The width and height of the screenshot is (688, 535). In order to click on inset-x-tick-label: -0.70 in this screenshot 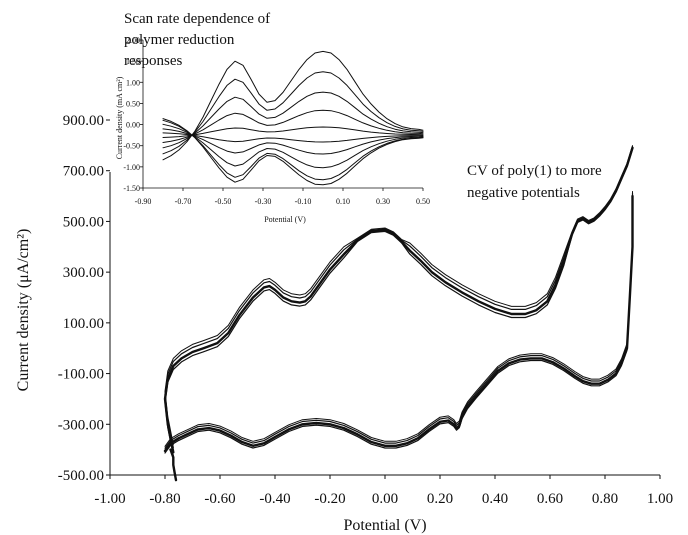, I will do `click(183, 201)`.